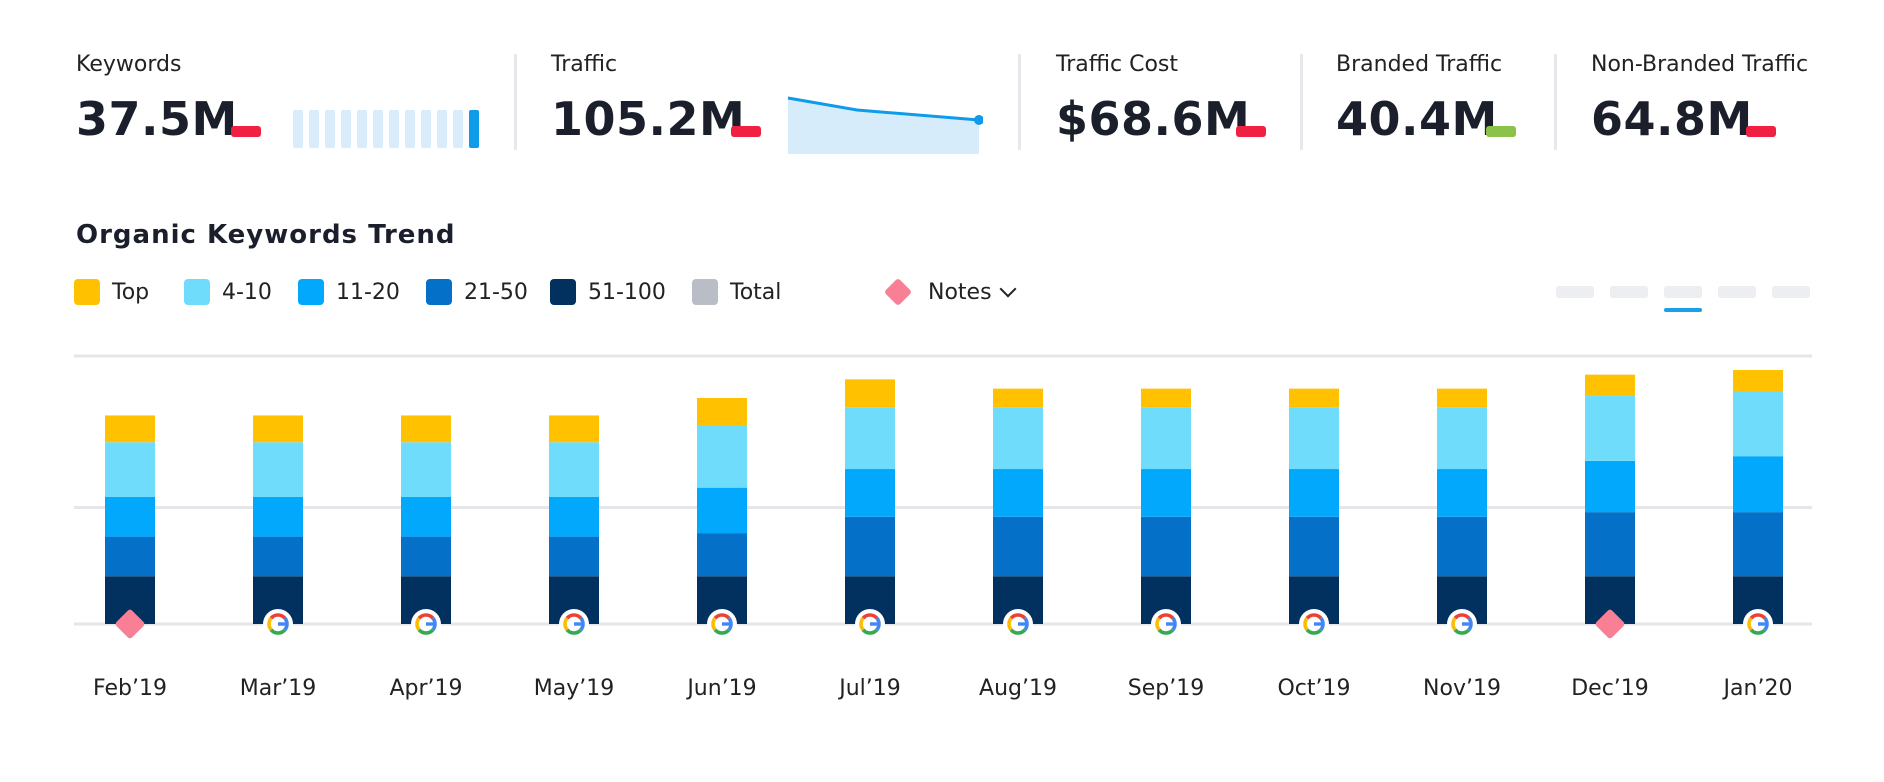  Describe the element at coordinates (1018, 688) in the screenshot. I see `x-tick-label: Aug’19` at that location.